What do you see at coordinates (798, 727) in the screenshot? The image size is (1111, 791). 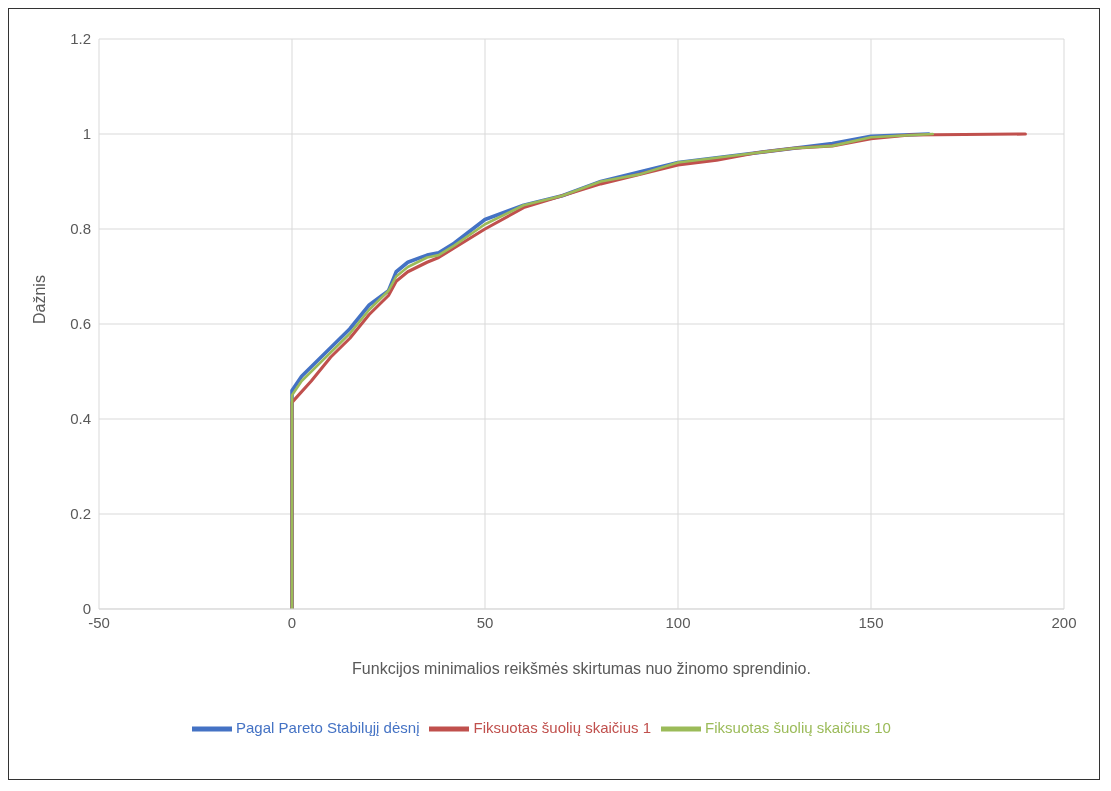 I see `legend-label: Fiksuotas šuolių skaičius 10` at bounding box center [798, 727].